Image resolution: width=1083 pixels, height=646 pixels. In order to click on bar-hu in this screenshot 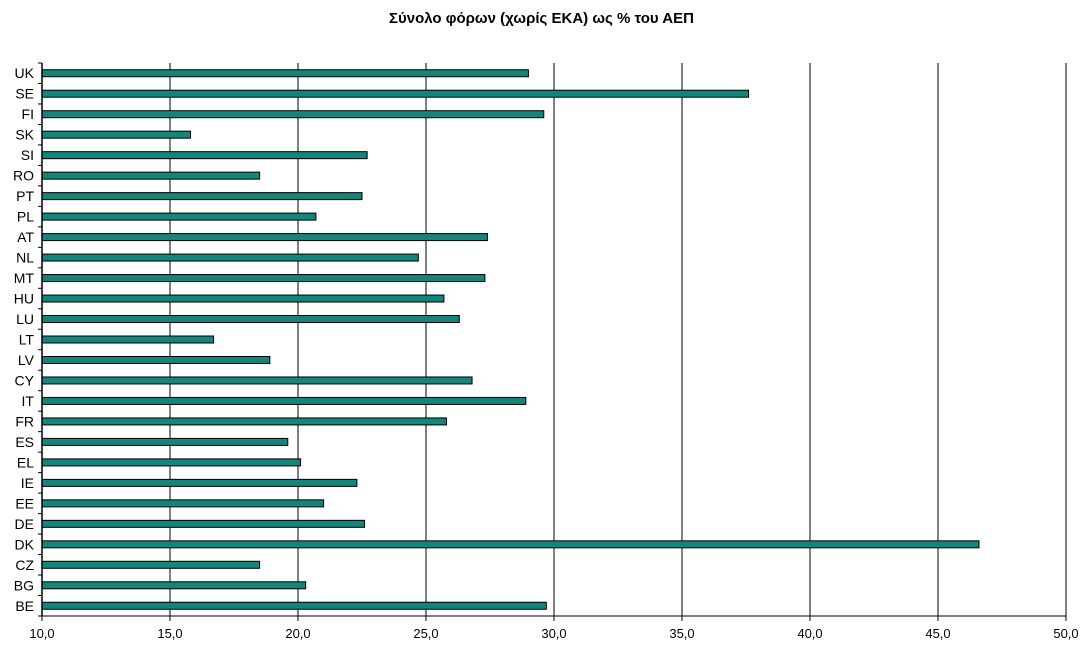, I will do `click(243, 298)`.